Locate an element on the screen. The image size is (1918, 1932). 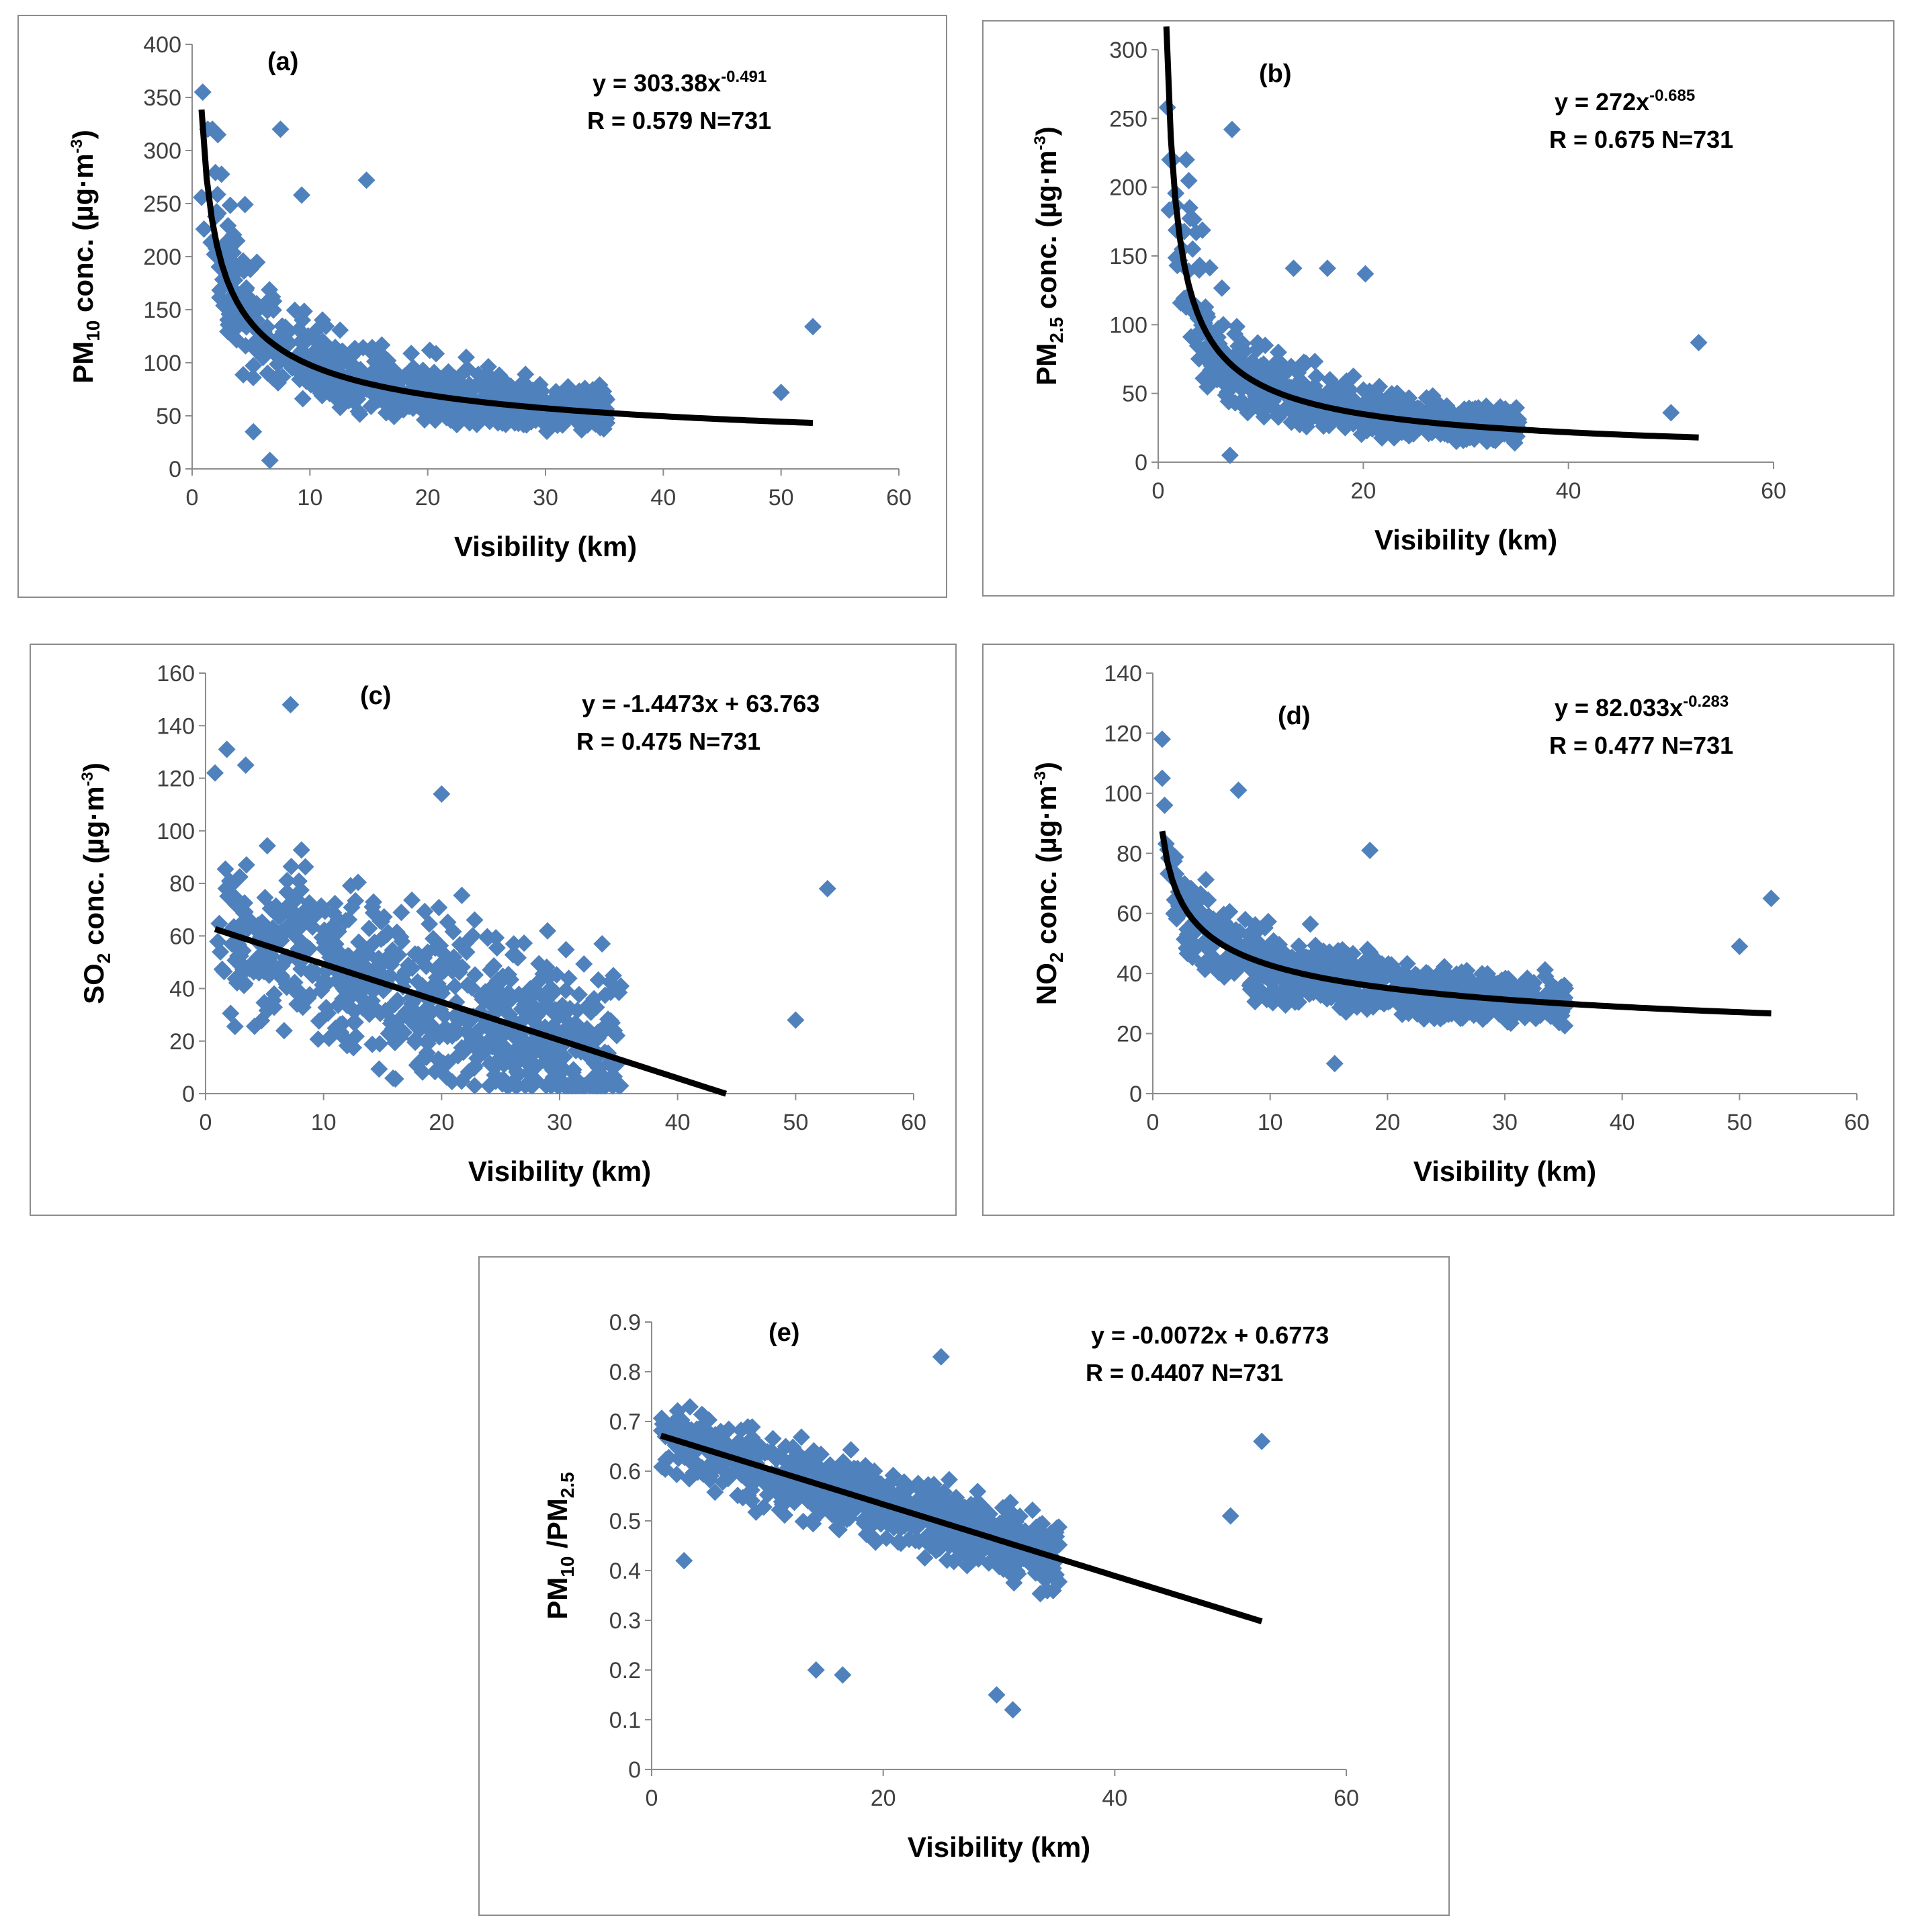
y-tick-label: 140 is located at coordinates (1123, 674).